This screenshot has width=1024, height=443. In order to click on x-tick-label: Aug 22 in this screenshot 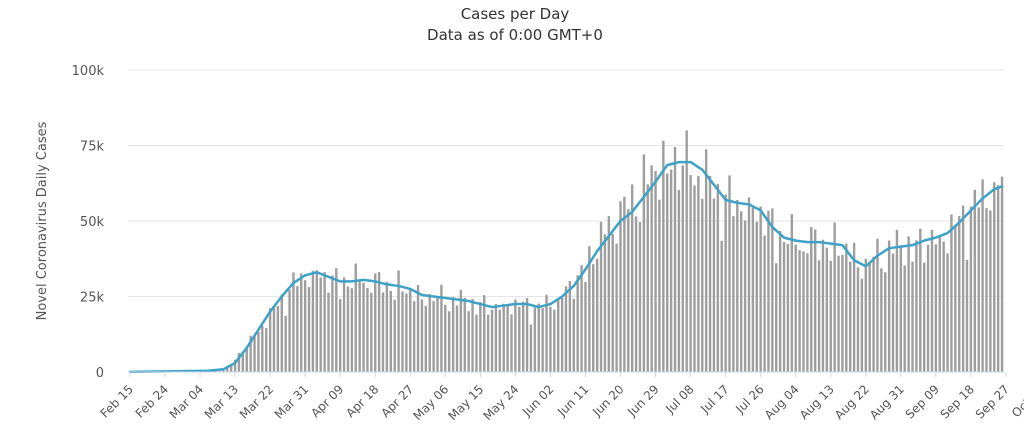, I will do `click(852, 402)`.